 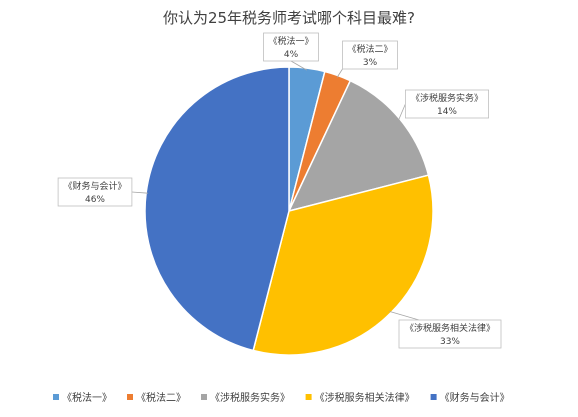 I want to click on data-label-5: 《财务与会计》 46%, so click(x=95, y=192).